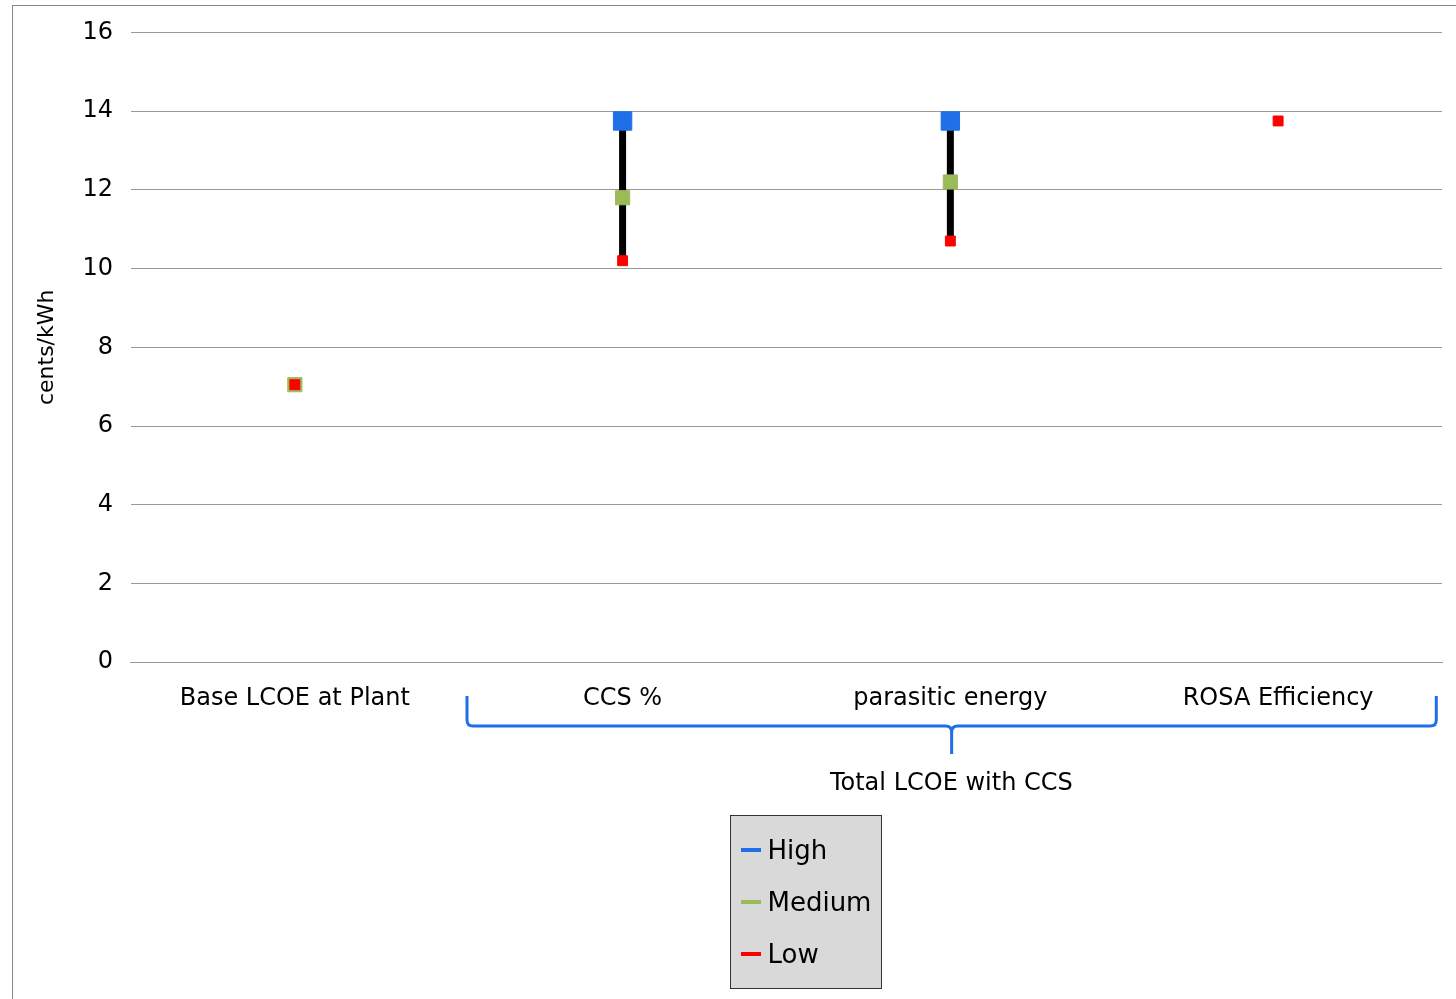  What do you see at coordinates (105, 345) in the screenshot?
I see `y-tick-label: 8` at bounding box center [105, 345].